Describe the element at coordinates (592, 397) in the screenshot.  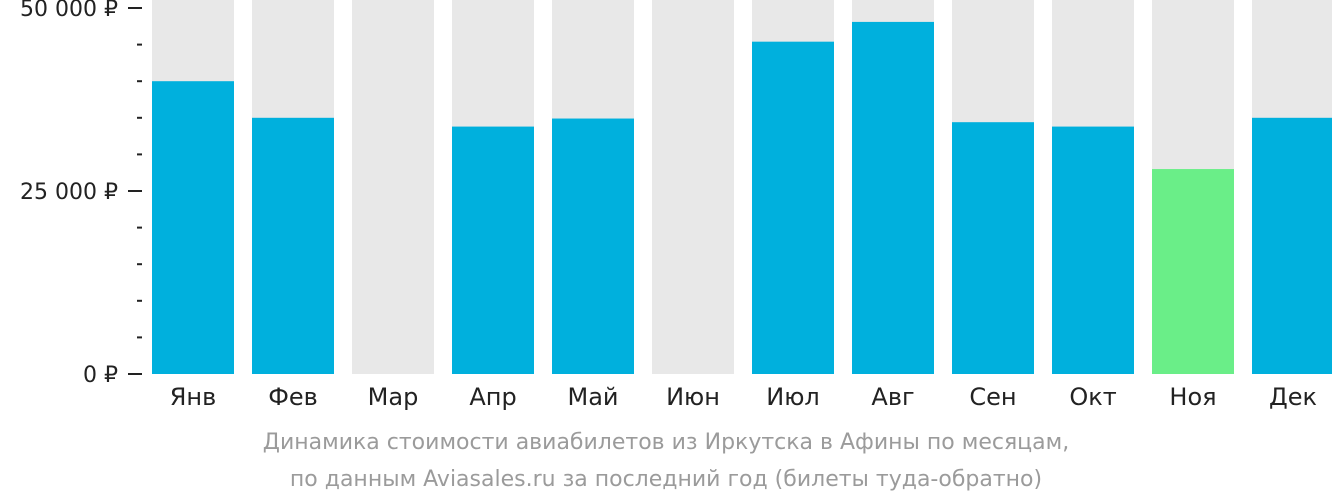
I see `x-tick-label: Май` at that location.